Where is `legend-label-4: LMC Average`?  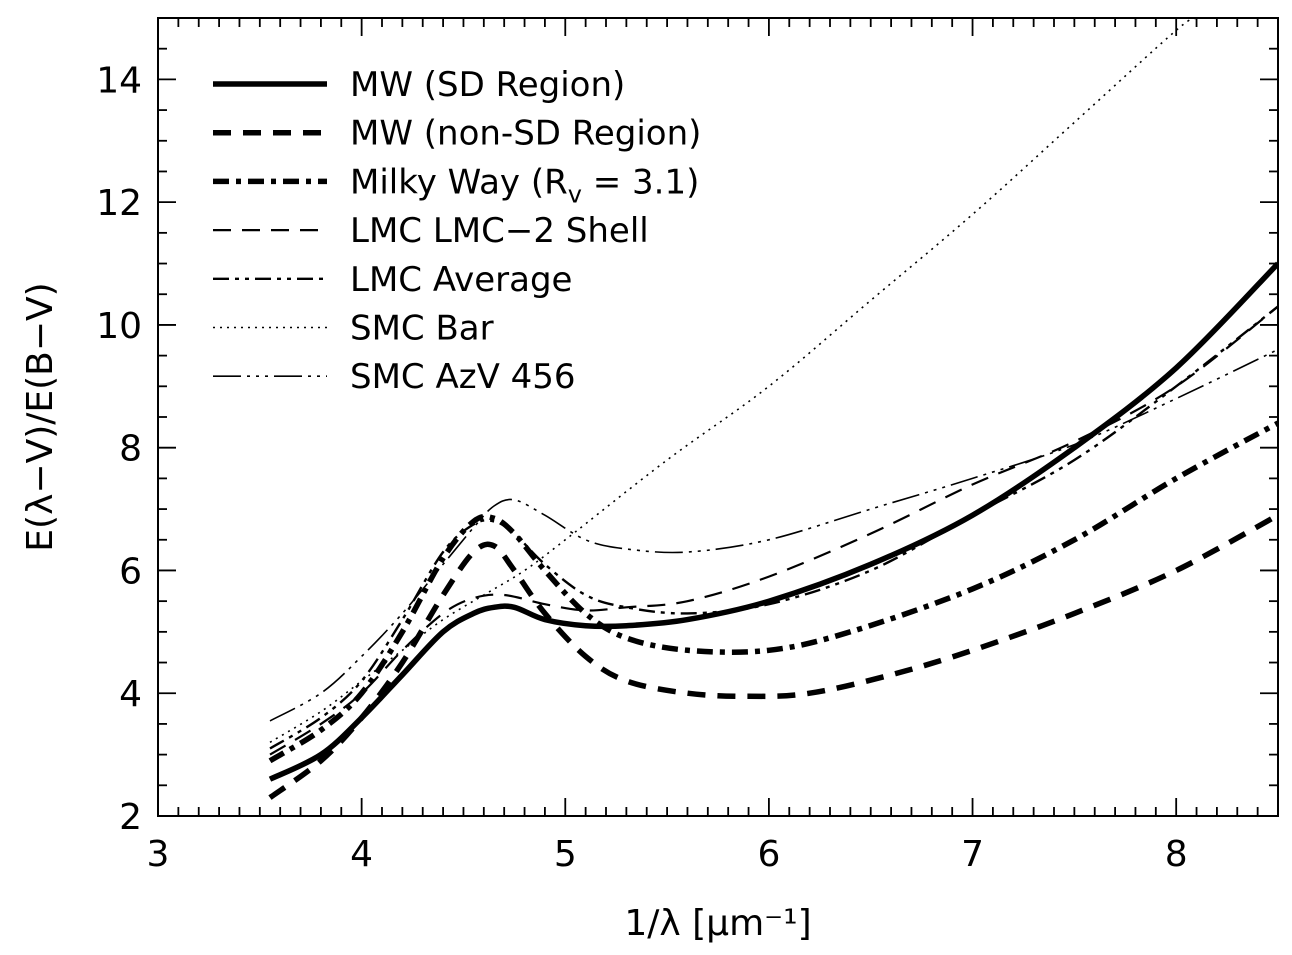 legend-label-4: LMC Average is located at coordinates (461, 280).